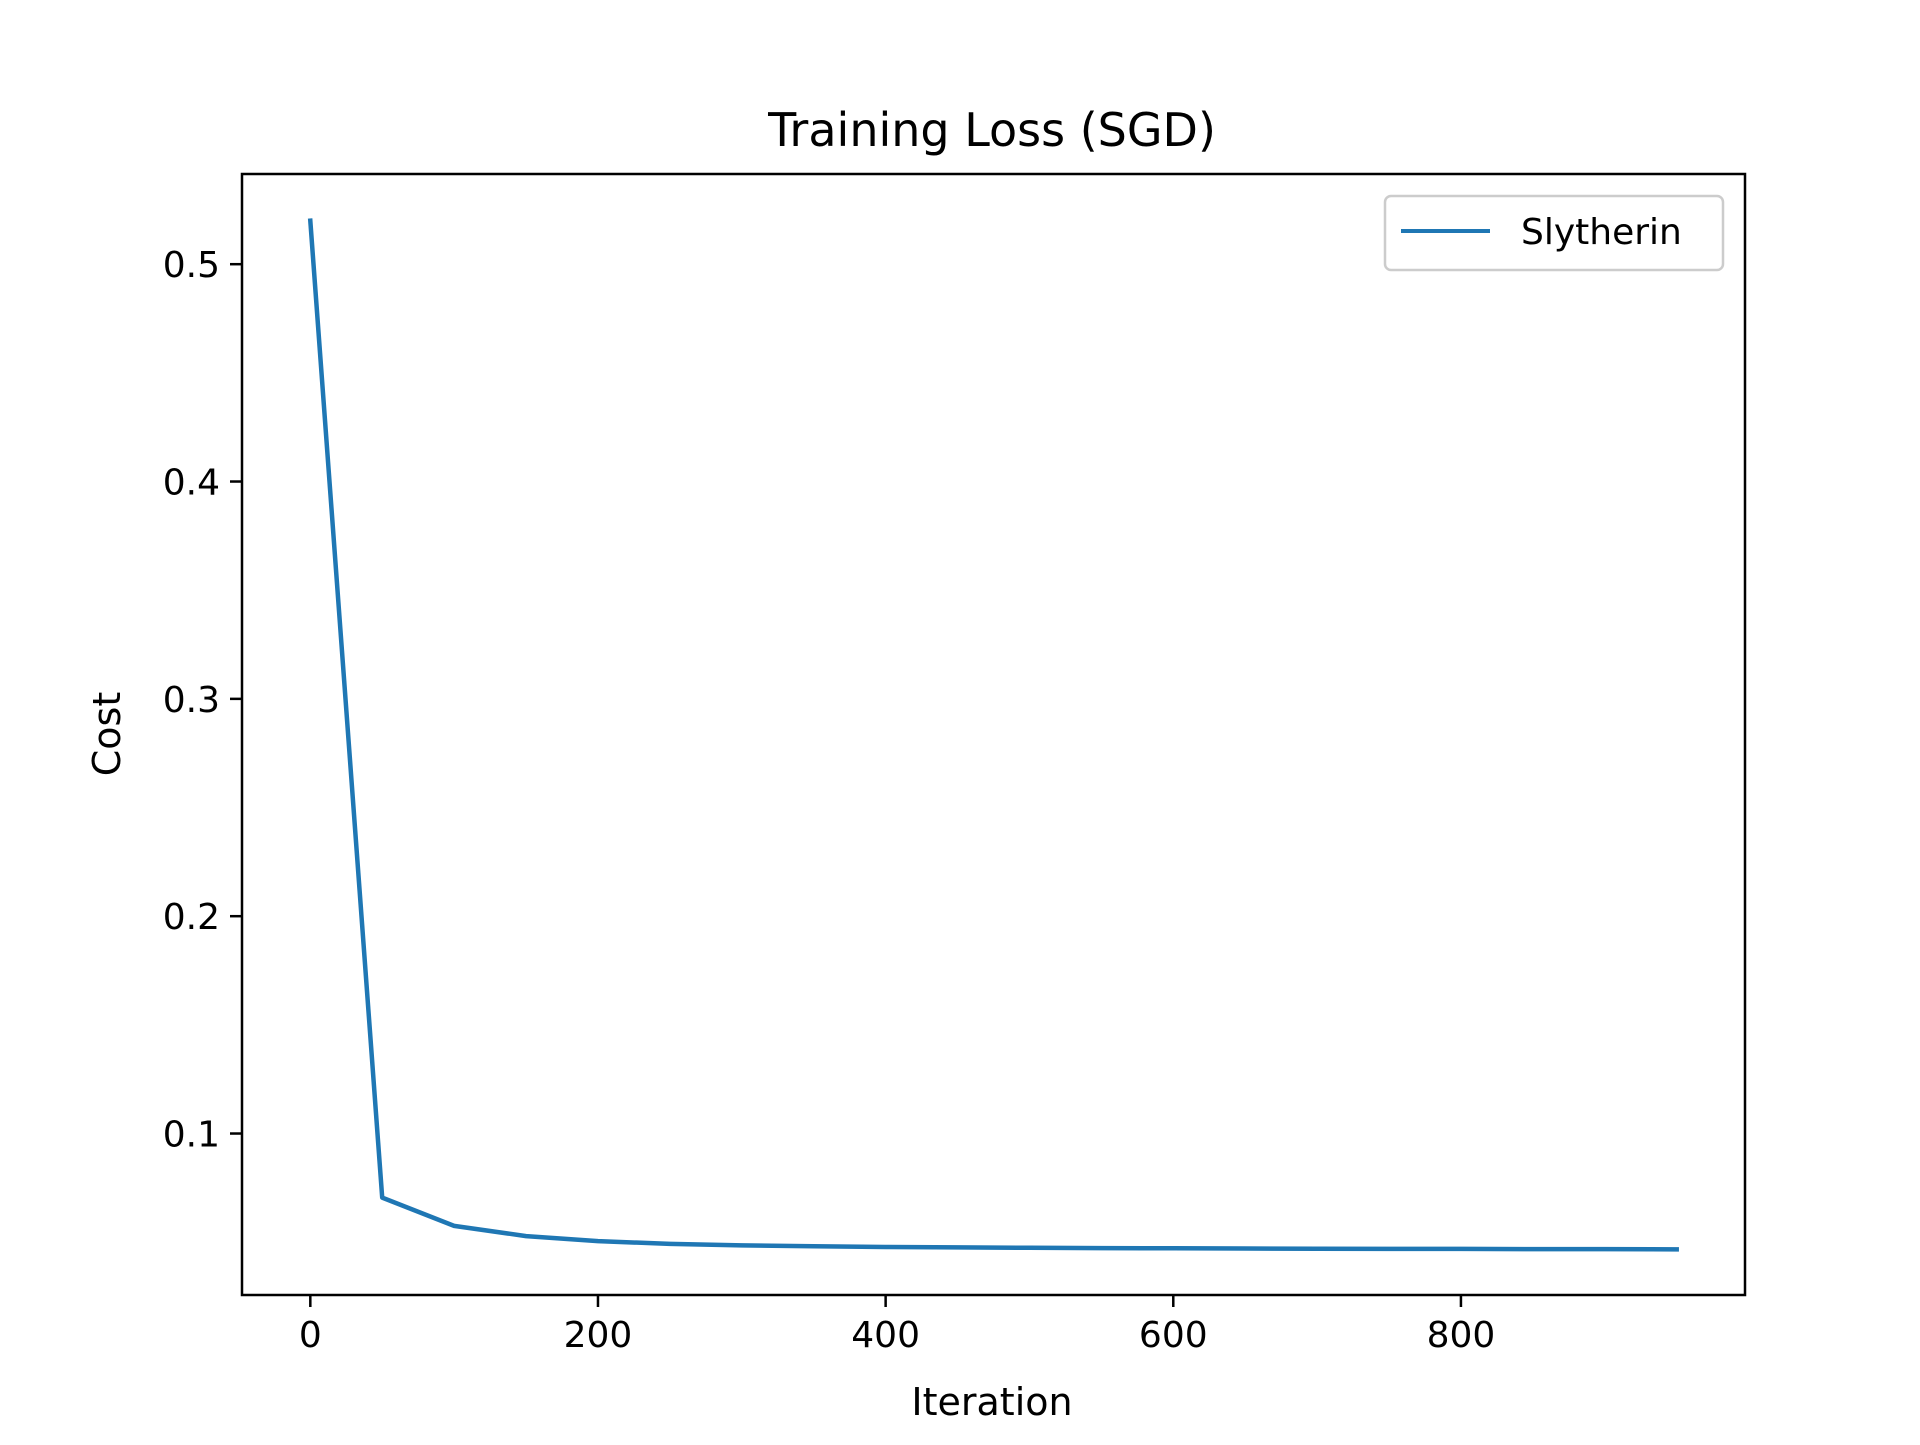 The height and width of the screenshot is (1445, 1920). What do you see at coordinates (191, 265) in the screenshot?
I see `y-tick-label: 0.5` at bounding box center [191, 265].